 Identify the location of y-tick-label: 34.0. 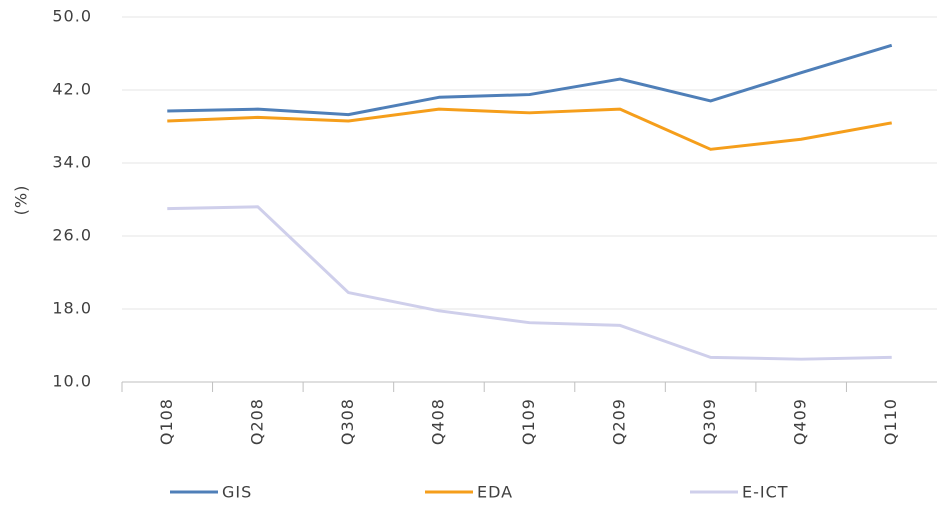
(72, 162).